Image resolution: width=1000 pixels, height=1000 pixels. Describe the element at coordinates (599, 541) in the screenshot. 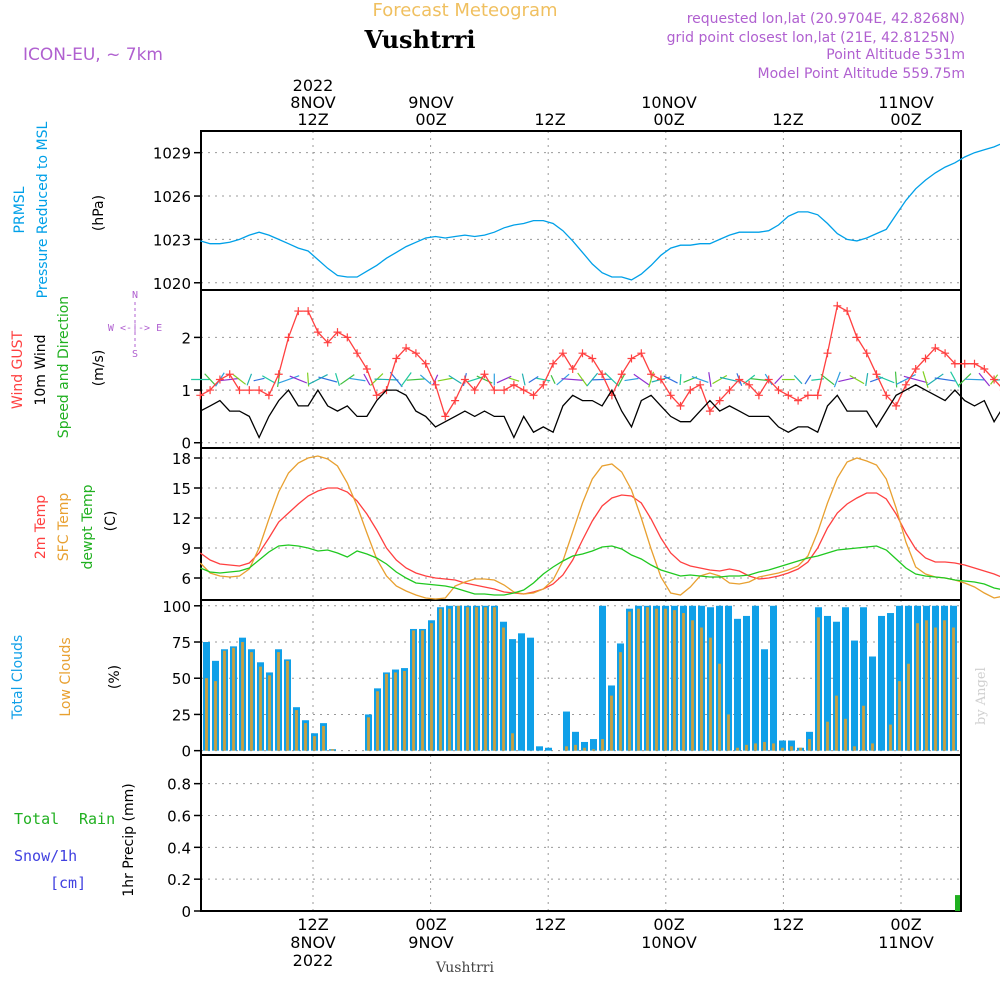

I see `t2m-line` at that location.